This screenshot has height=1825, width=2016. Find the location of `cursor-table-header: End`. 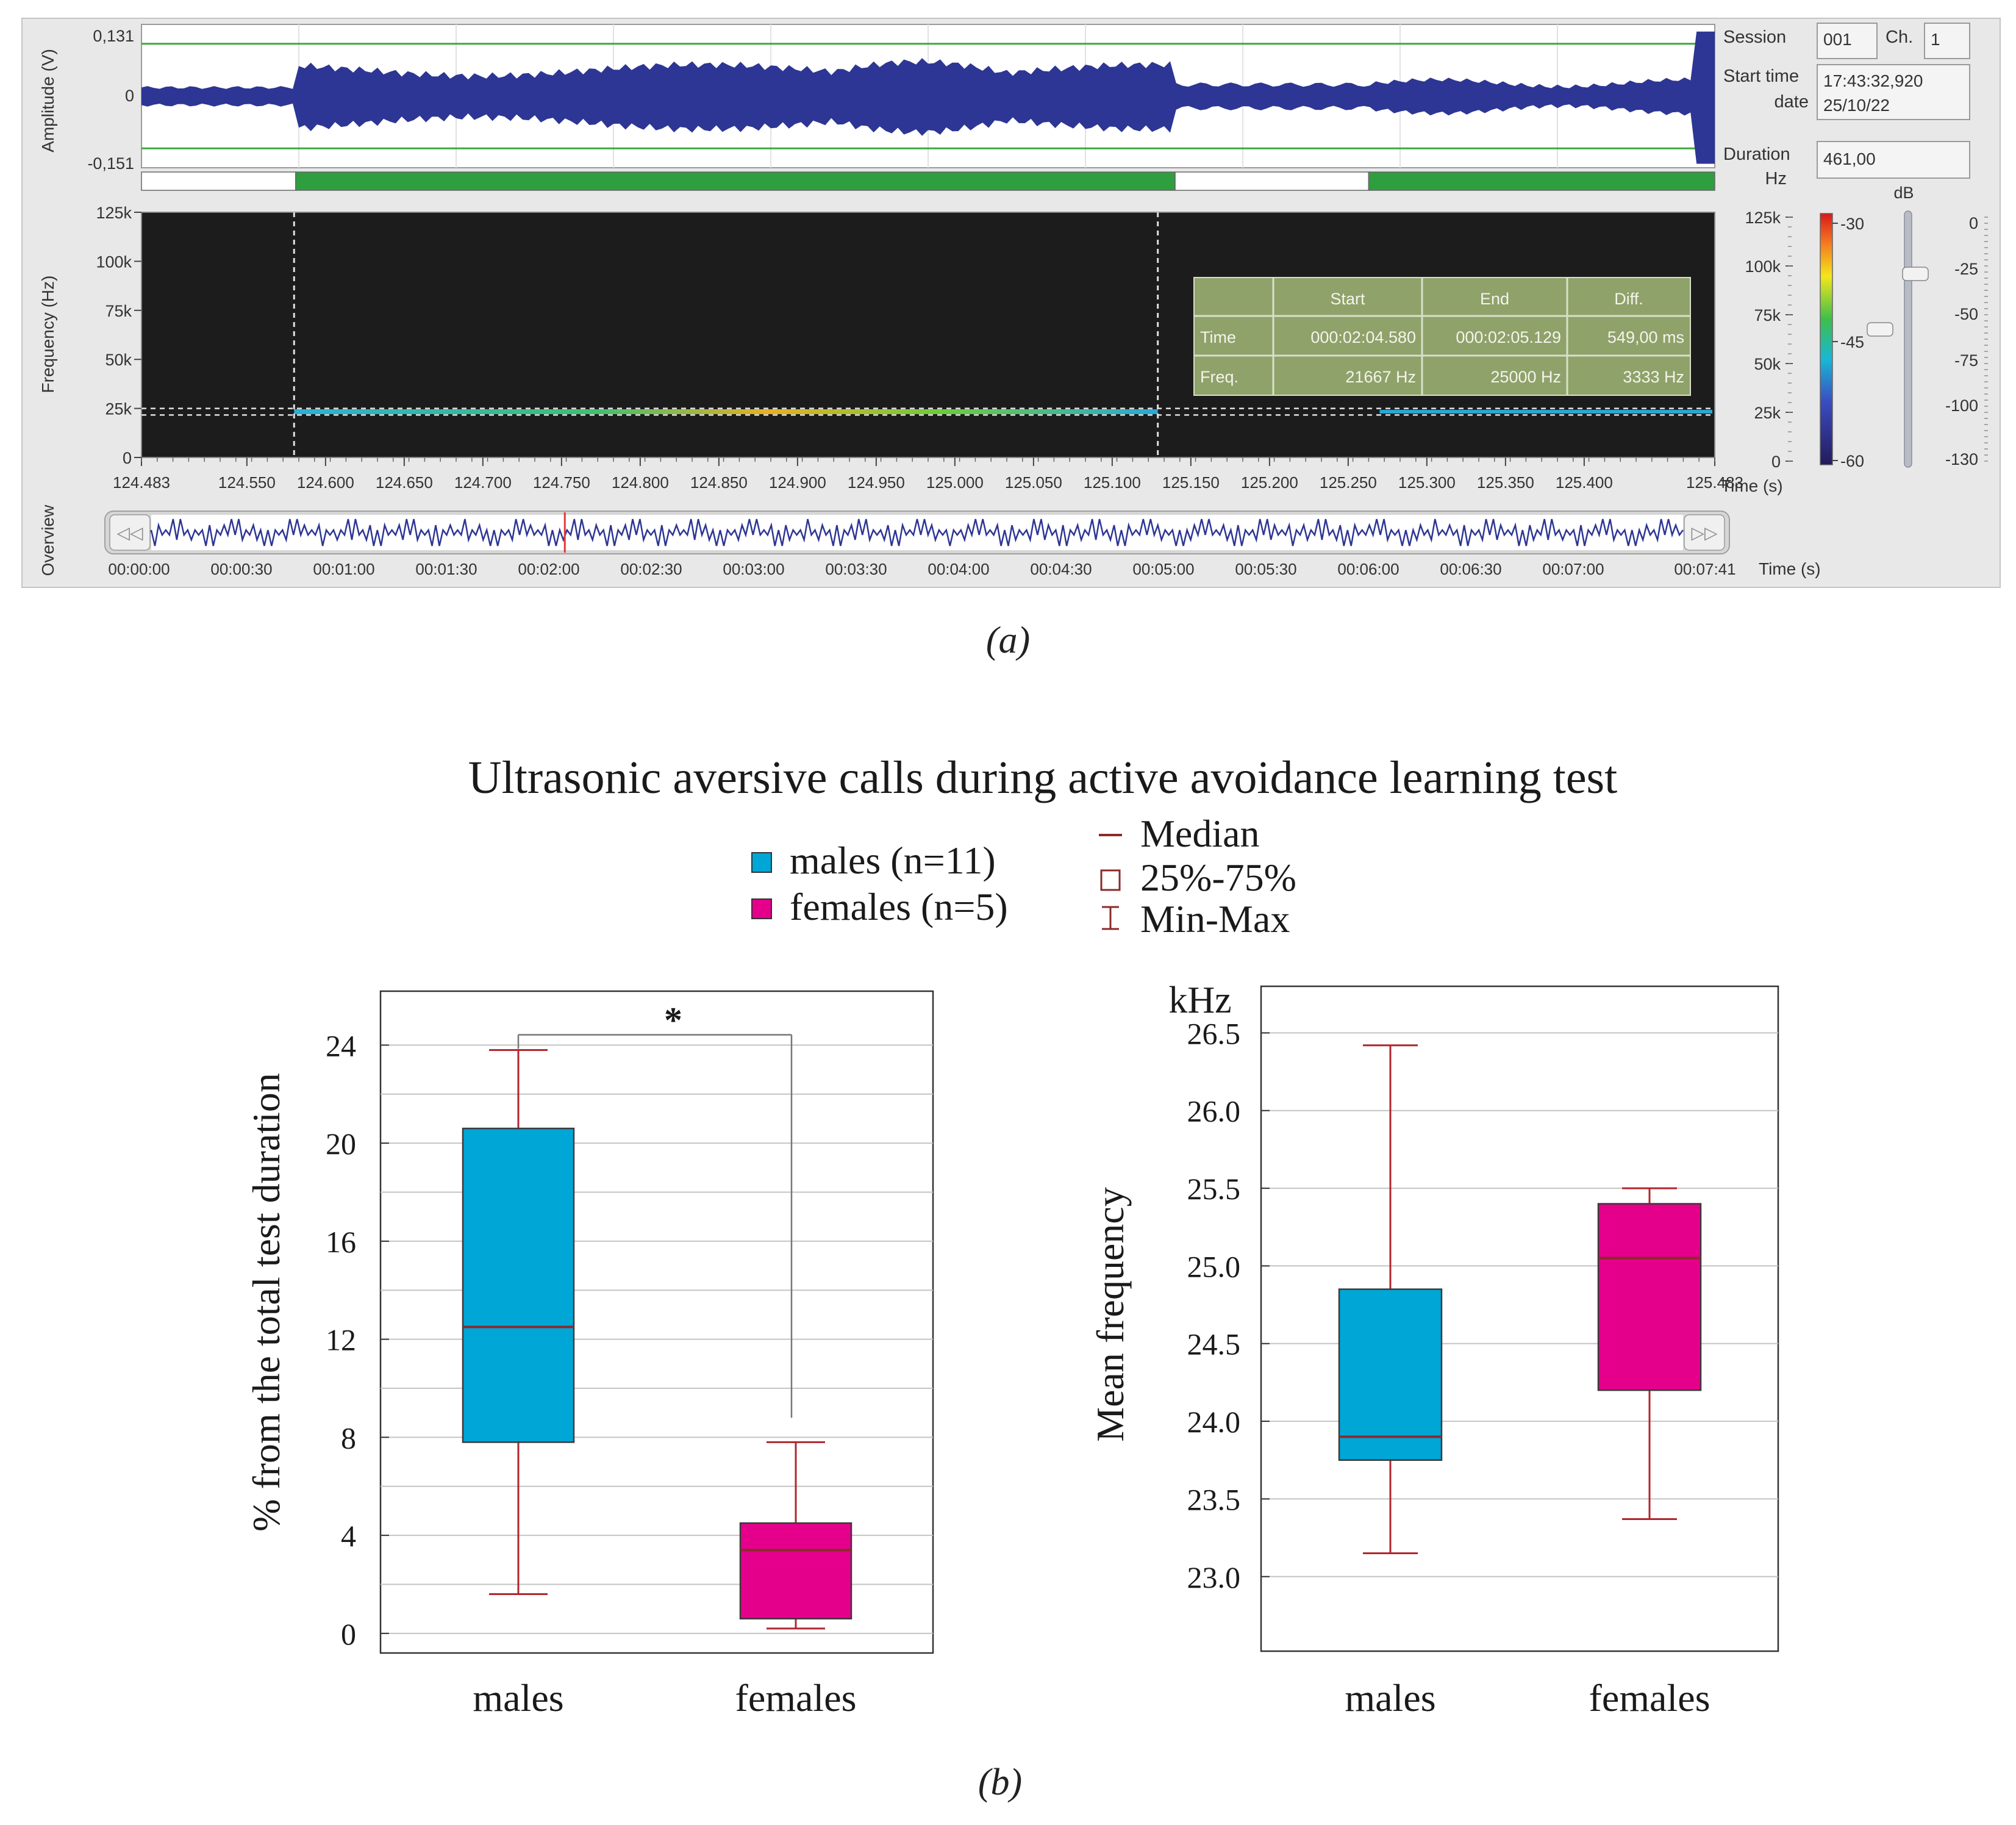

cursor-table-header: End is located at coordinates (1494, 299).